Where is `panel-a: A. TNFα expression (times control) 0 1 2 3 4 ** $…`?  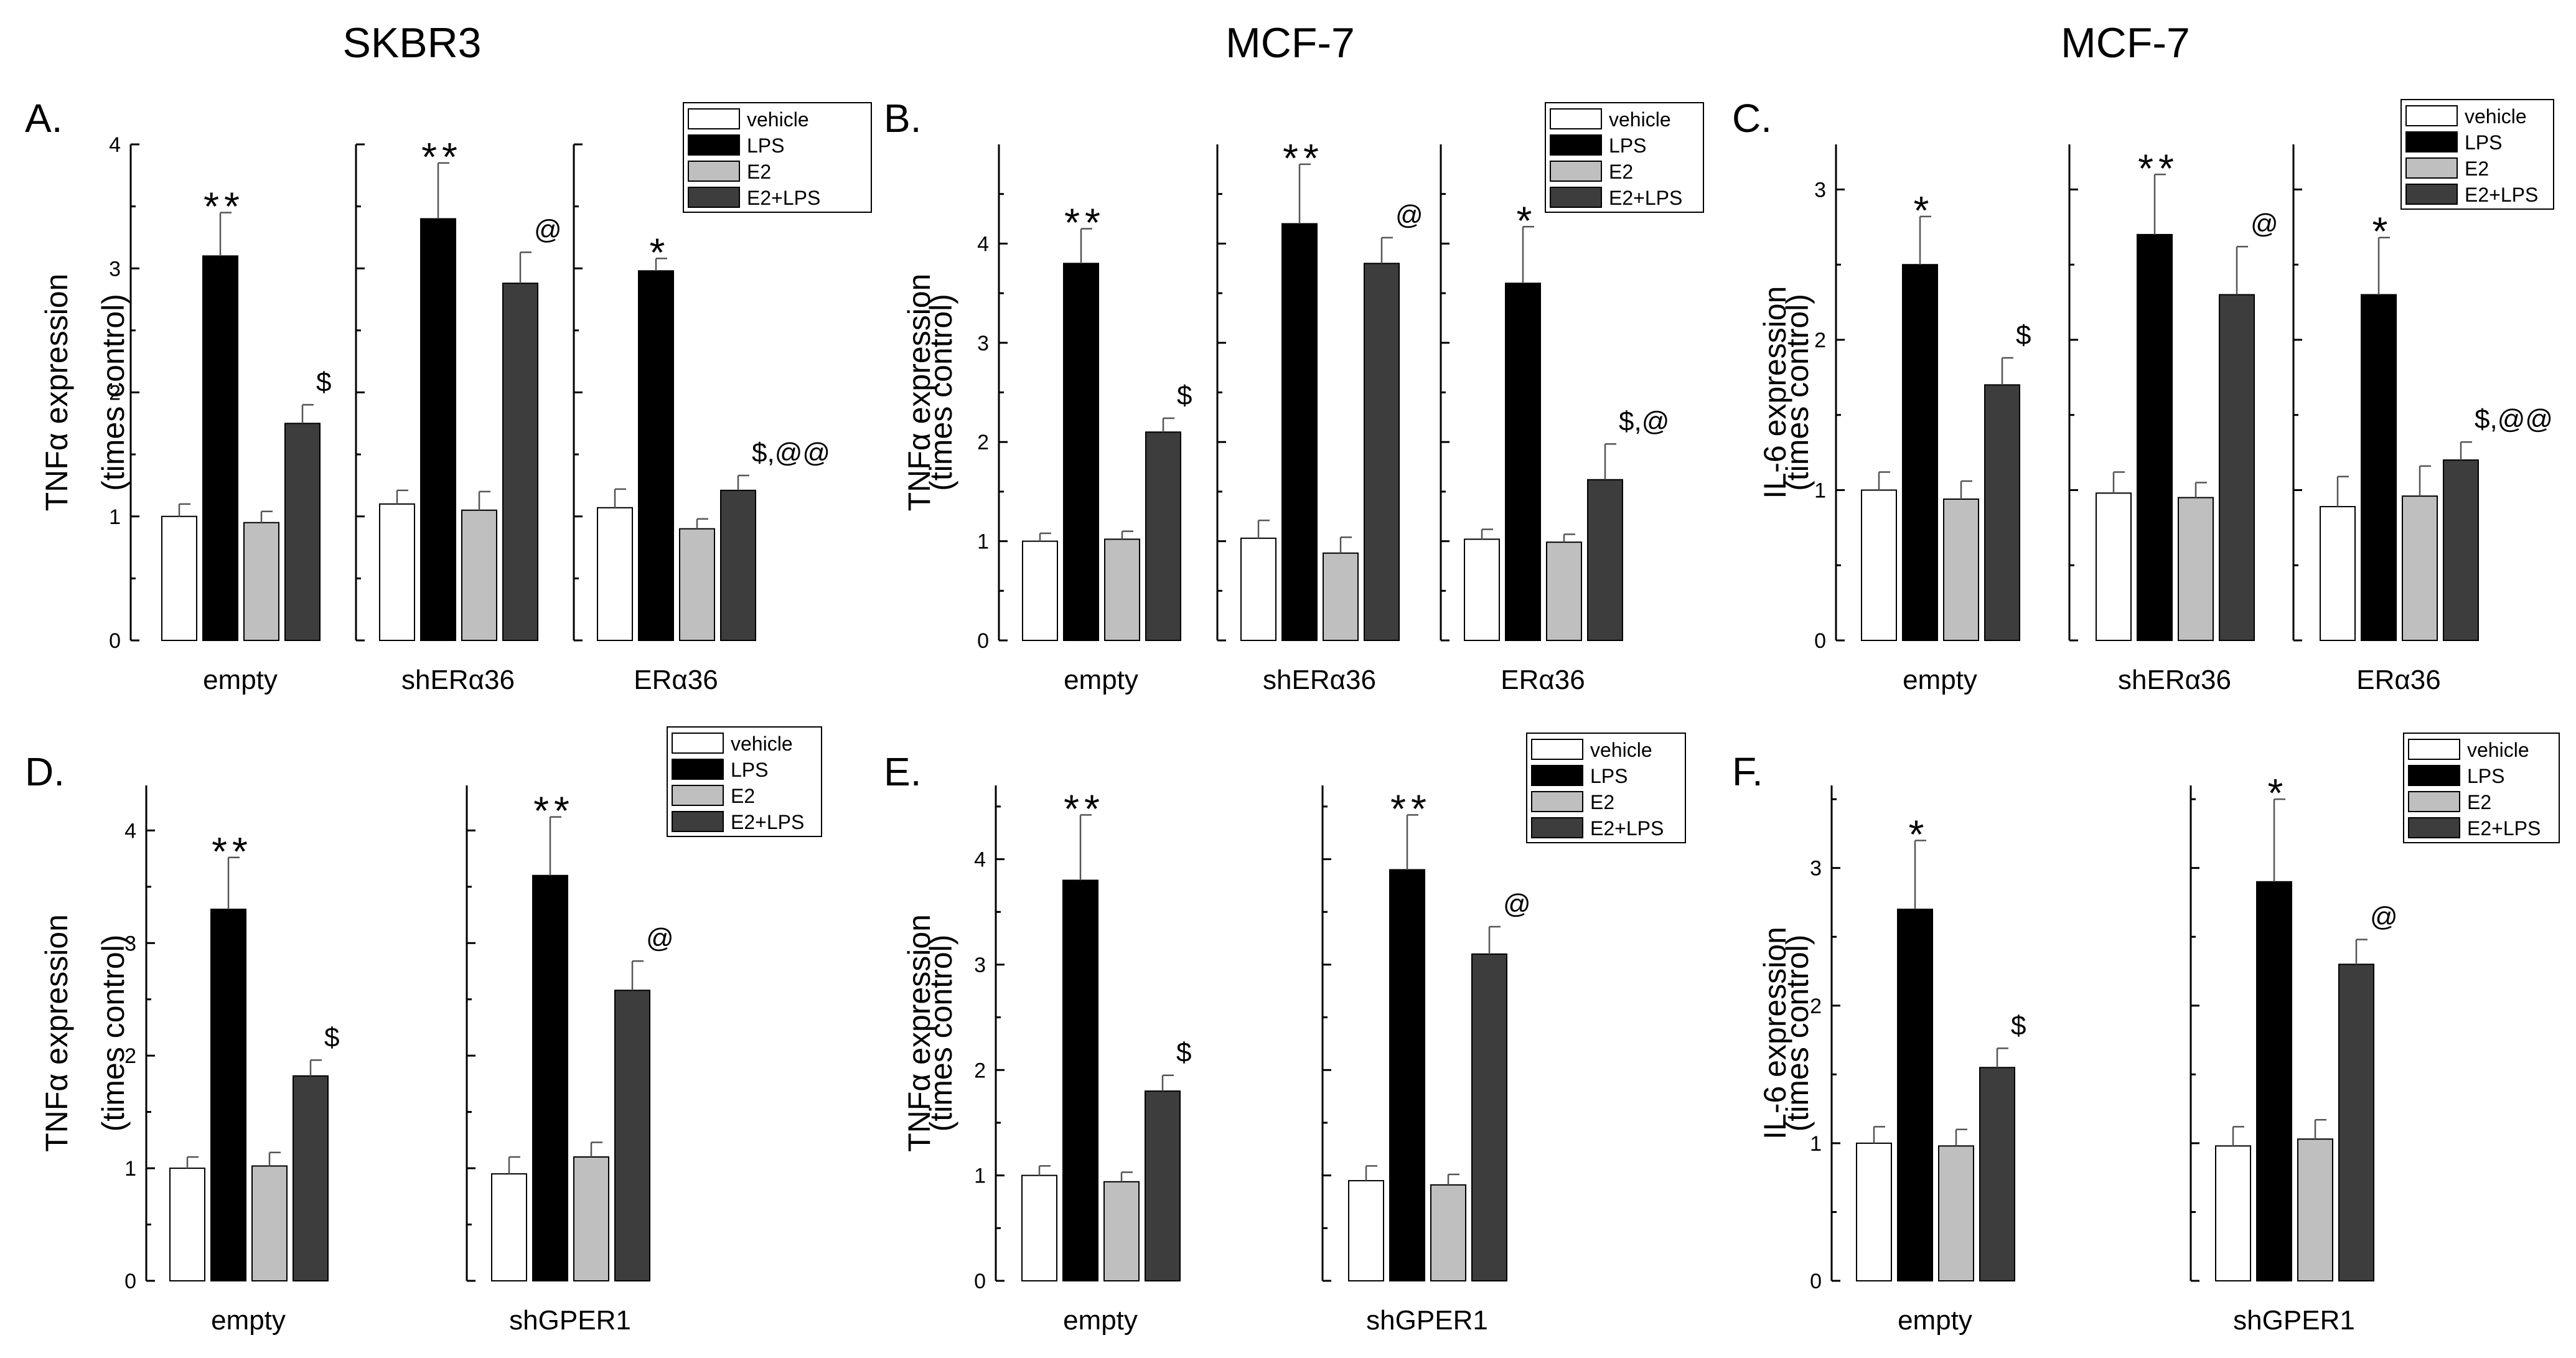
panel-a: A. TNFα expression (times control) 0 1 2 3 4 ** $… is located at coordinates (448, 395).